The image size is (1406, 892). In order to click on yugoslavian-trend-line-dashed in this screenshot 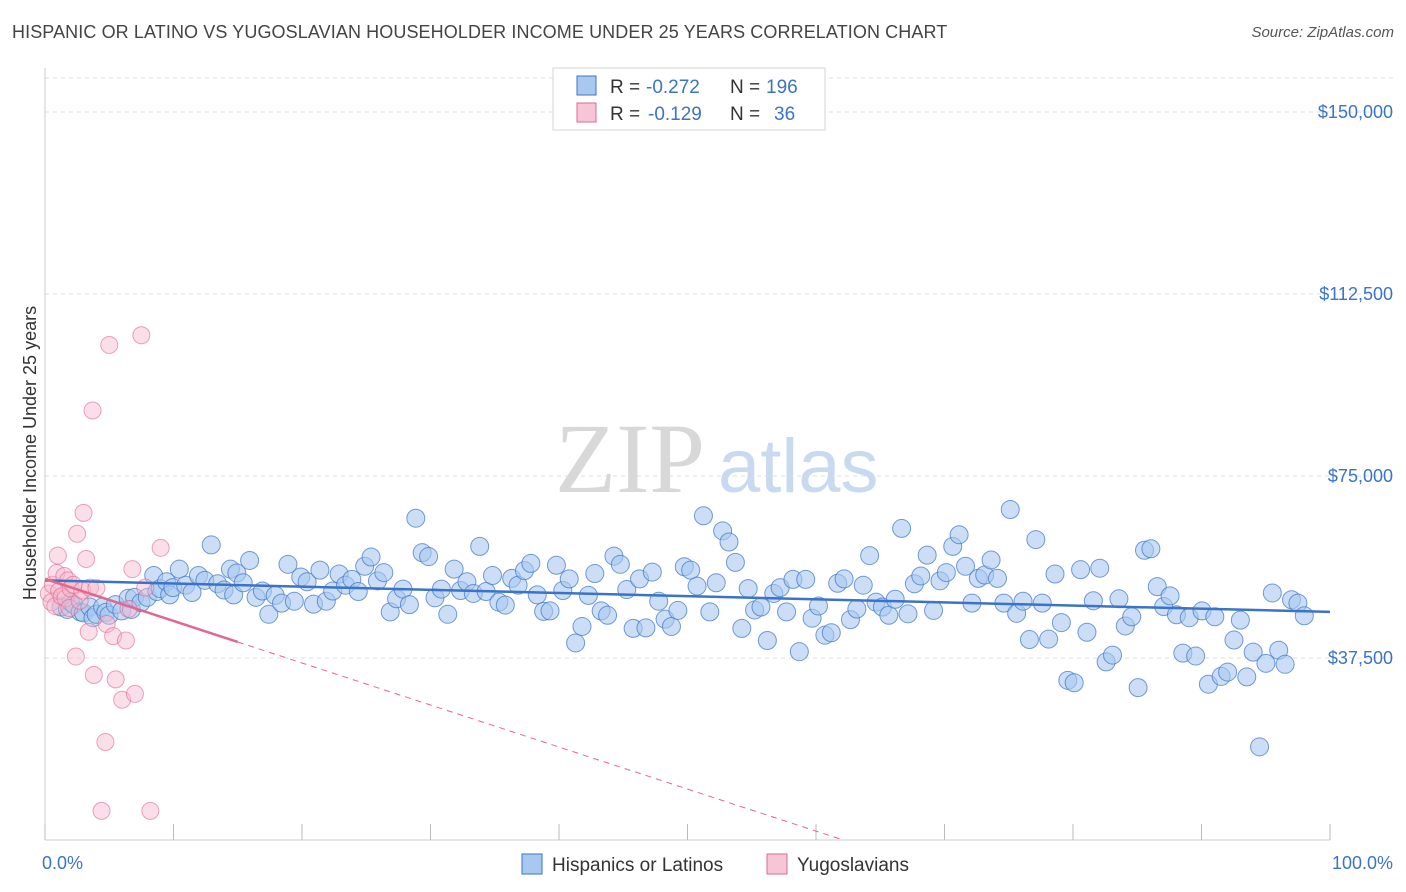, I will do `click(540, 741)`.